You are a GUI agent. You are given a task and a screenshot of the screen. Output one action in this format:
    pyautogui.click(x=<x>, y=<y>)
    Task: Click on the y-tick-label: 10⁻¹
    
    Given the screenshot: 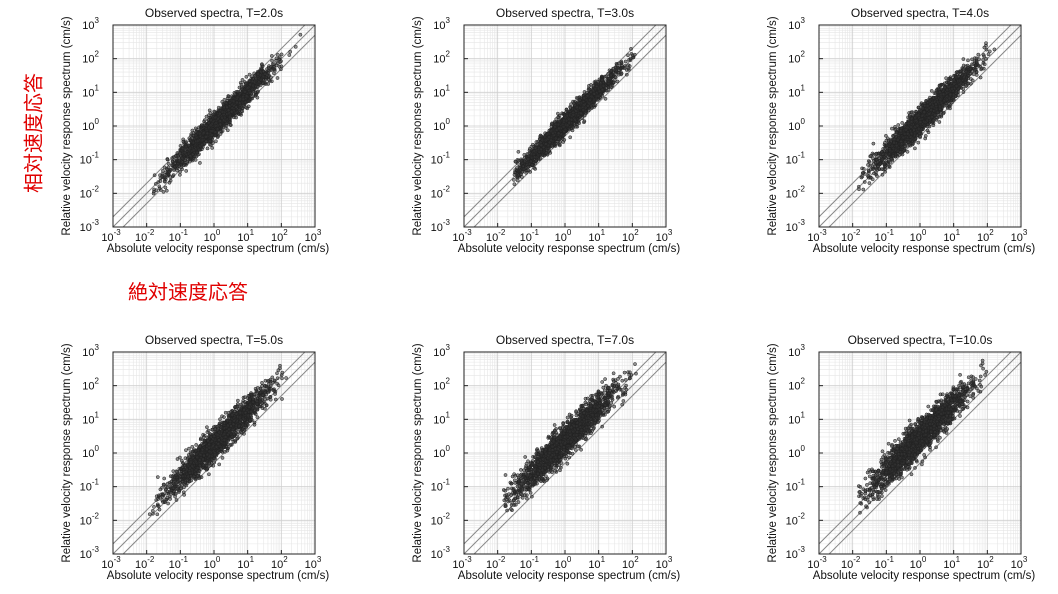 What is the action you would take?
    pyautogui.click(x=441, y=159)
    